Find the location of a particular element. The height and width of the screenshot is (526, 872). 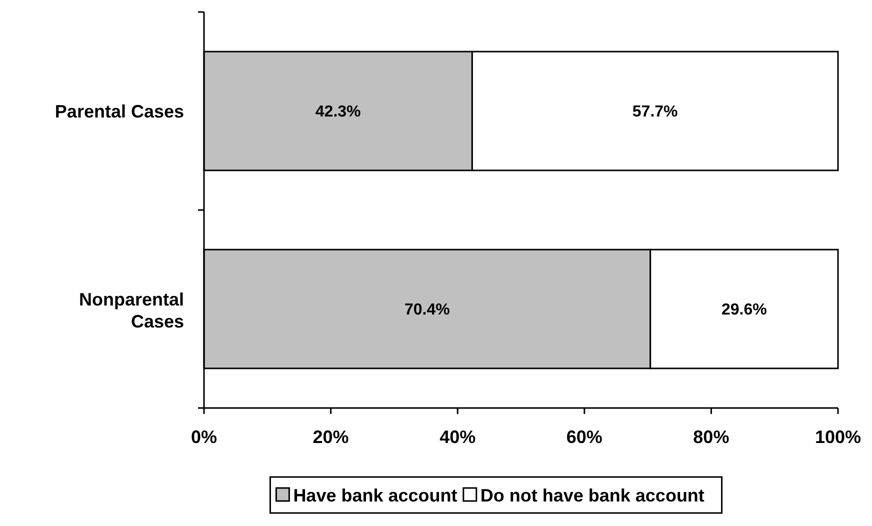

x-tick-label: 80% is located at coordinates (711, 437).